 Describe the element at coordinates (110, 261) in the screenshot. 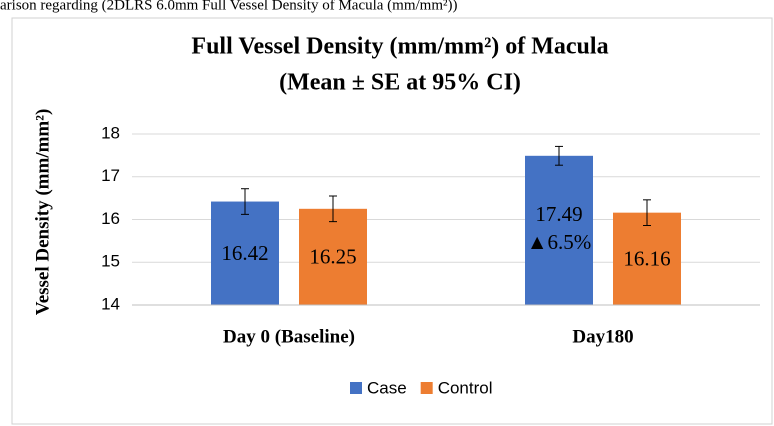

I see `y-tick-label: 15` at that location.